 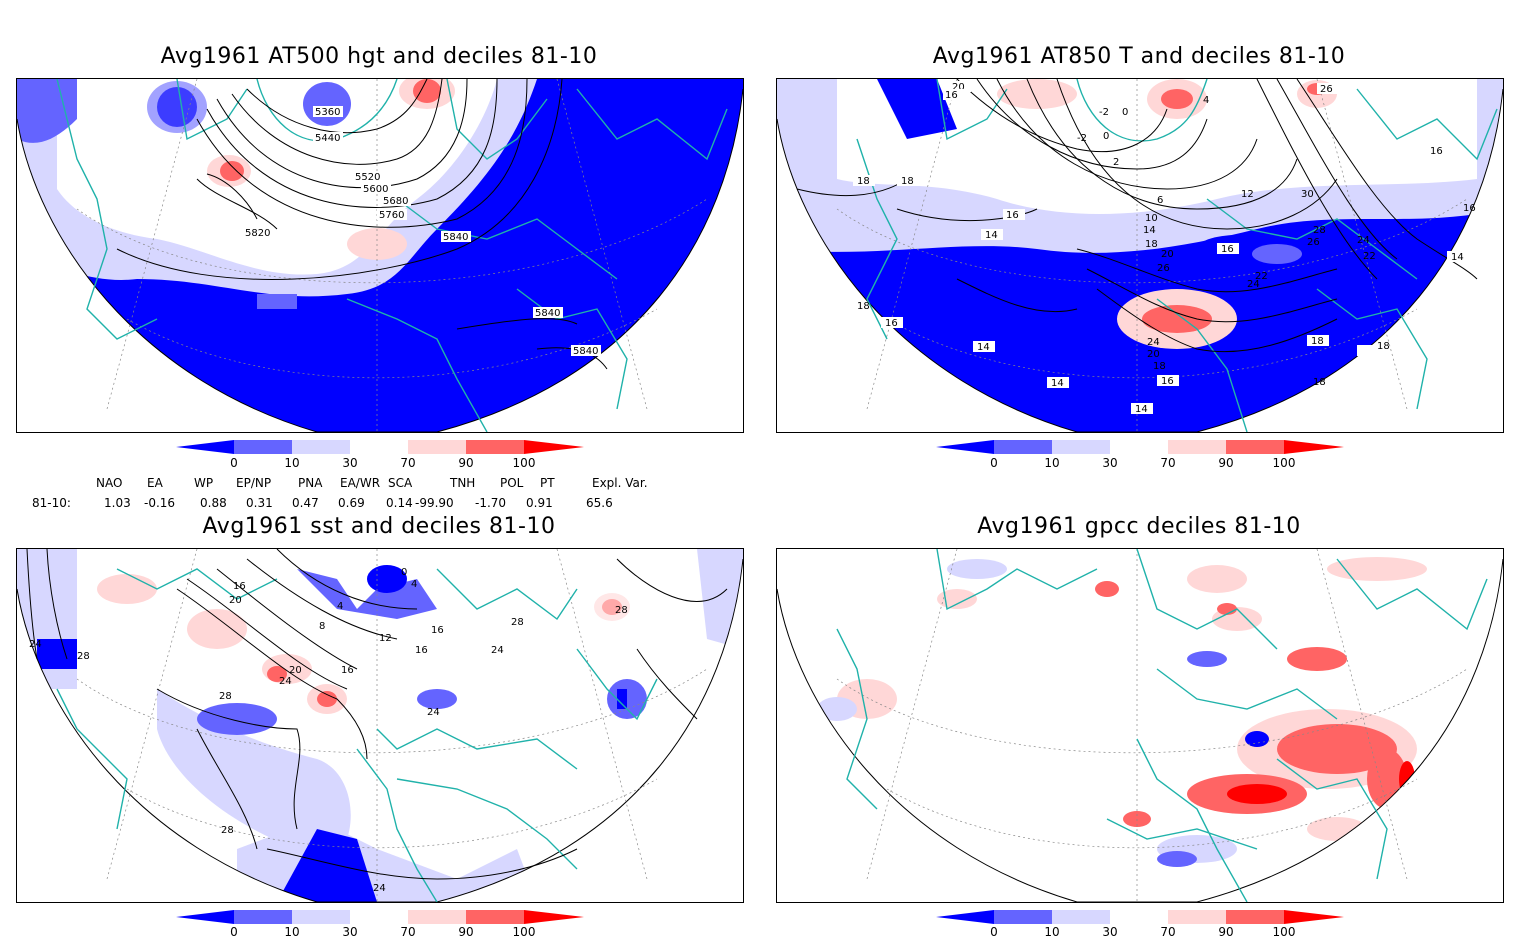 What do you see at coordinates (367, 177) in the screenshot?
I see `contour-label: 5520` at bounding box center [367, 177].